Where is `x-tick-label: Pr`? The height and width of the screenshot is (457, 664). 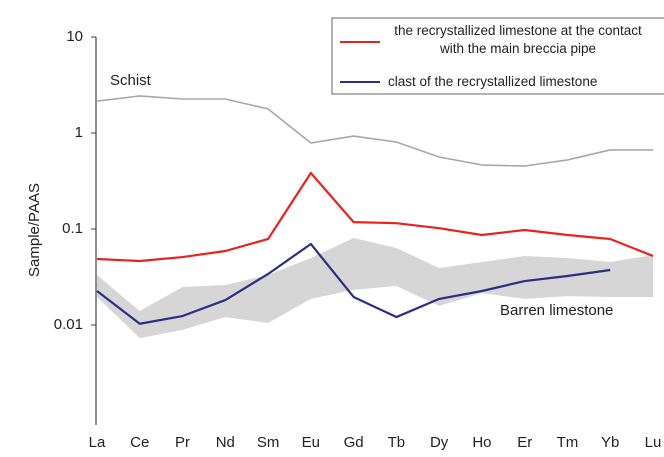 x-tick-label: Pr is located at coordinates (182, 442).